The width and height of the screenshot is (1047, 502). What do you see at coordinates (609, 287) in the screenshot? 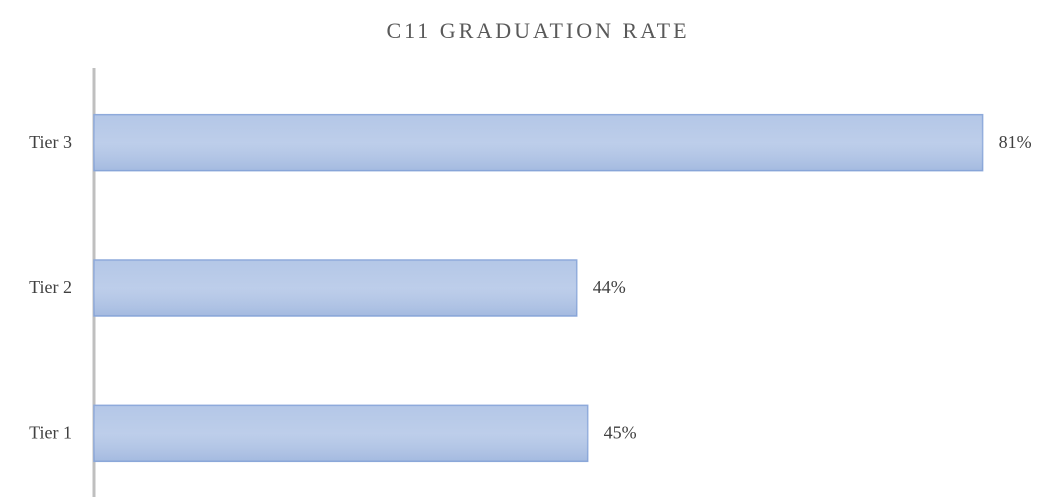
I see `data-label: 44%` at bounding box center [609, 287].